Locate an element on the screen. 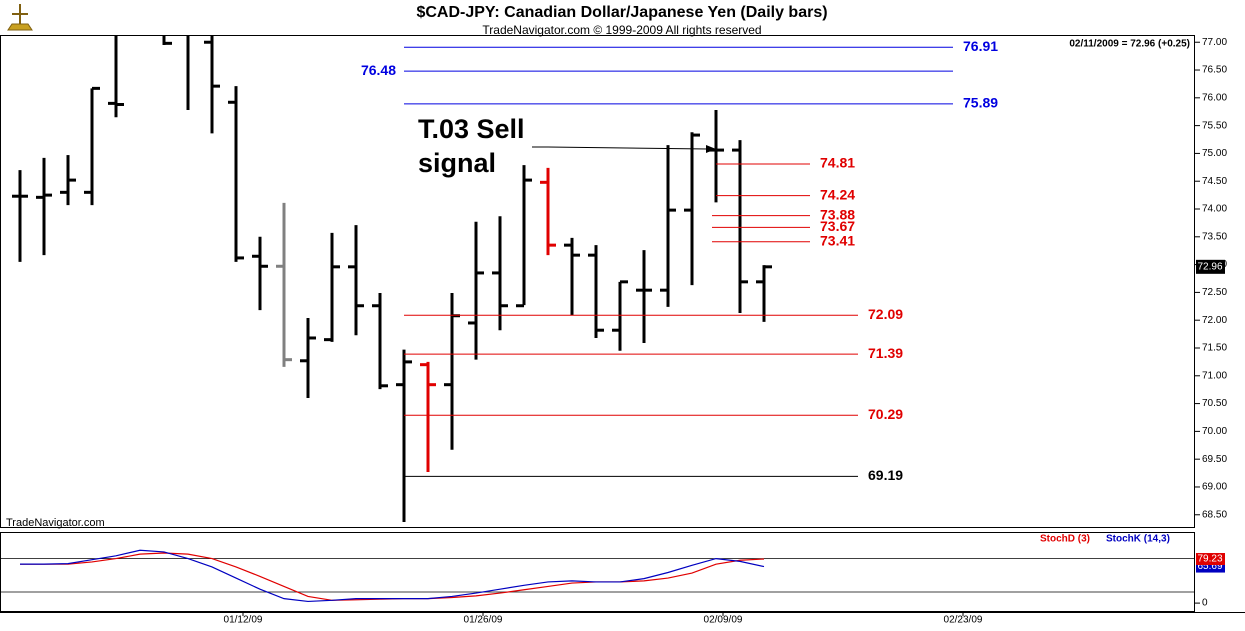 The height and width of the screenshot is (631, 1245). y-tick-label: 0 is located at coordinates (1205, 603).